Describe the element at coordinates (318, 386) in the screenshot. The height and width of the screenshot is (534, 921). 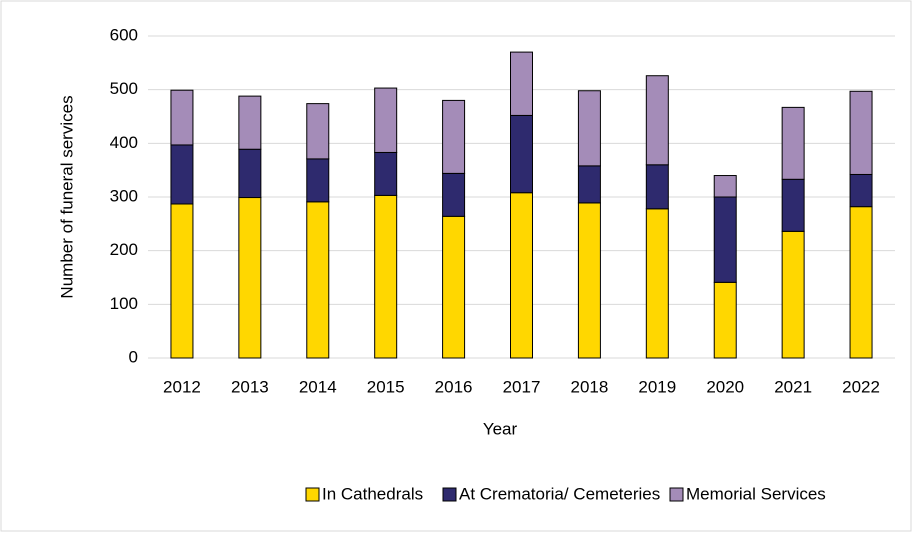
I see `x-tick-label: 2014` at that location.